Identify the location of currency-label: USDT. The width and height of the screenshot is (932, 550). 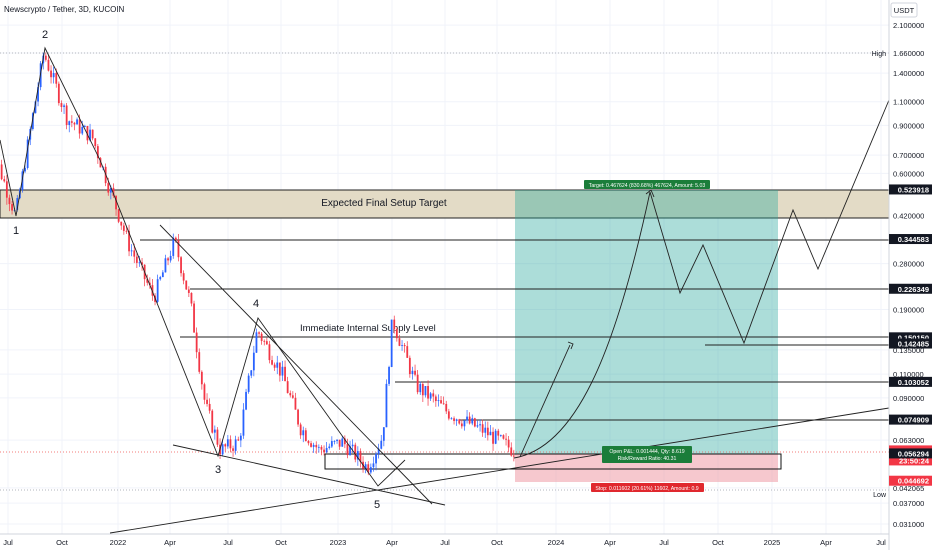
(904, 10).